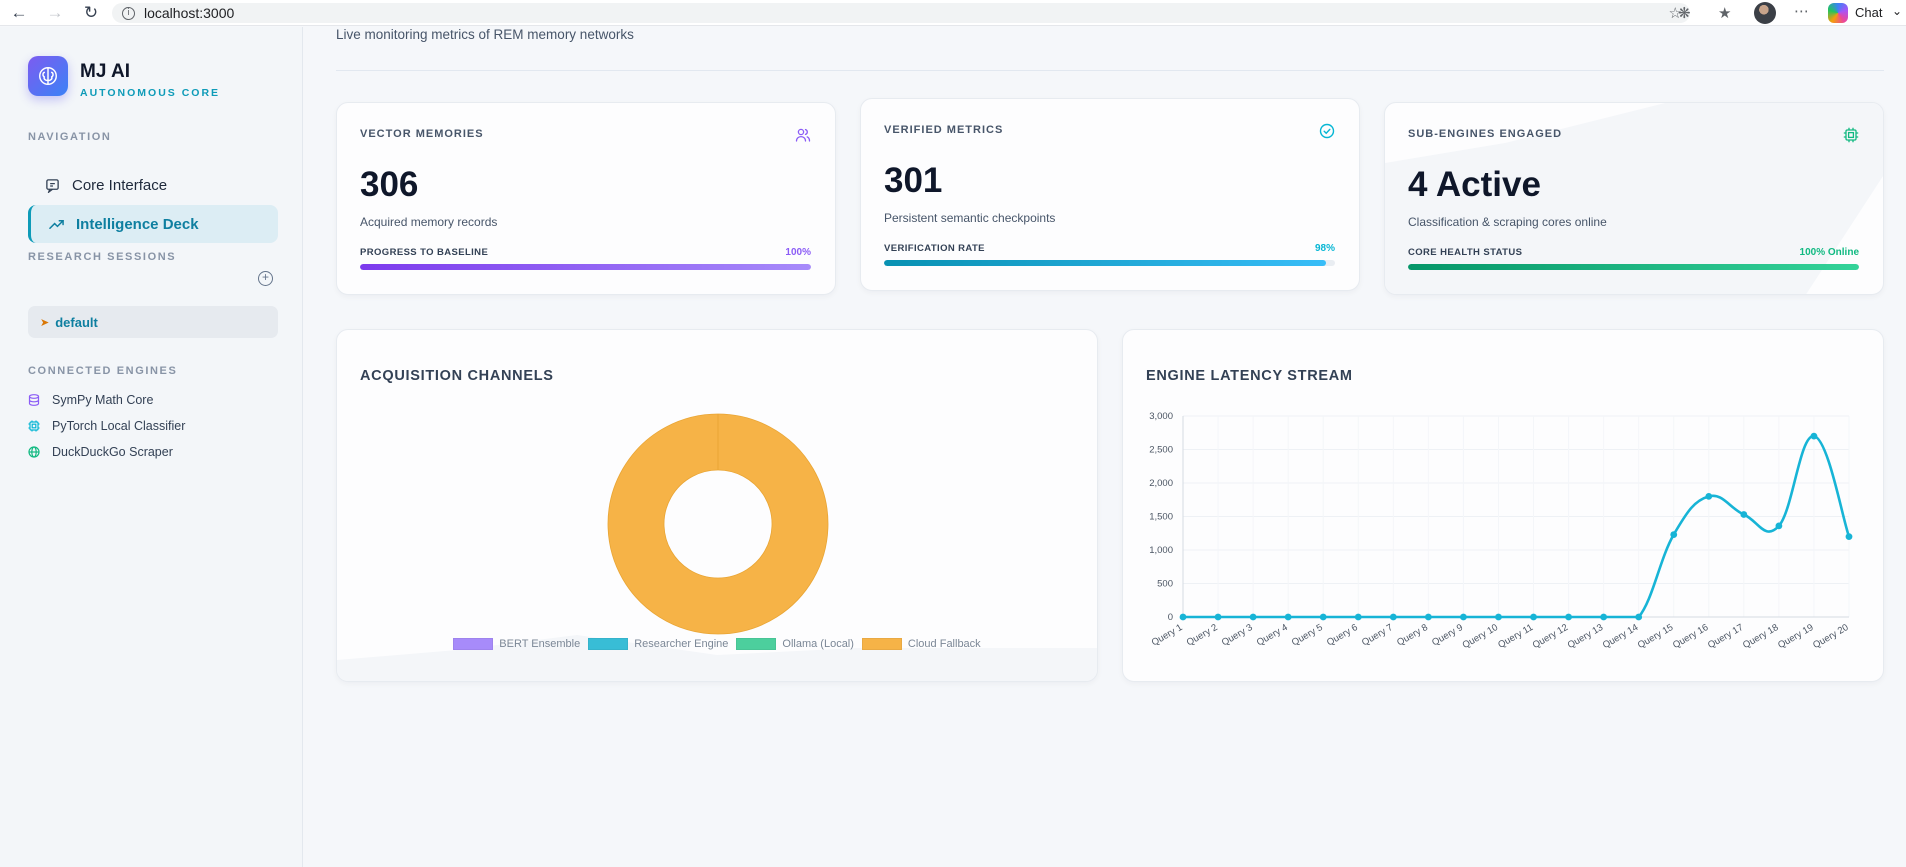 This screenshot has height=867, width=1906. Describe the element at coordinates (106, 426) in the screenshot. I see `engine-item-pytorch: PyTorch Local Classifier` at that location.